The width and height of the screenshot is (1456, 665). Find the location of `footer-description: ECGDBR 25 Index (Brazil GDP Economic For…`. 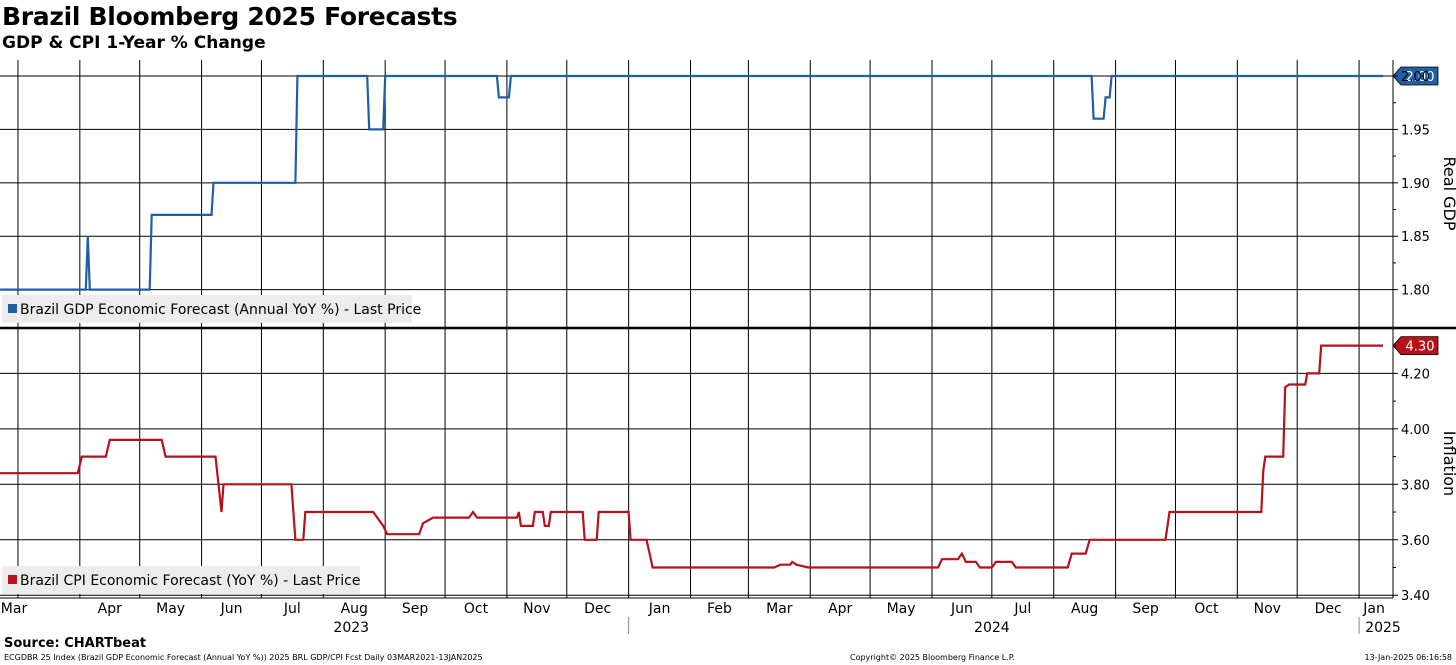

footer-description: ECGDBR 25 Index (Brazil GDP Economic For… is located at coordinates (243, 657).